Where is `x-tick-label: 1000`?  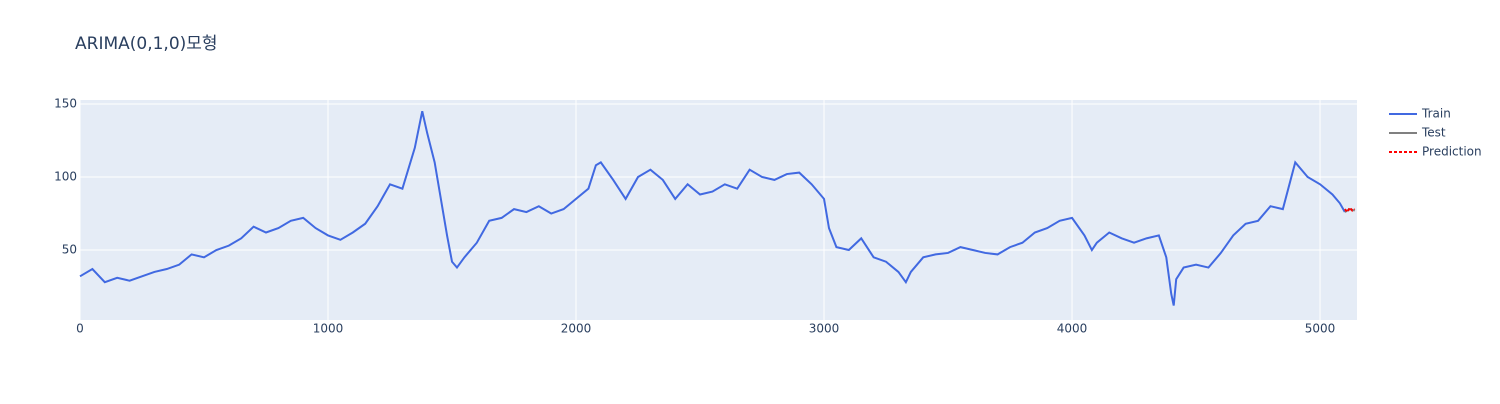 x-tick-label: 1000 is located at coordinates (328, 329).